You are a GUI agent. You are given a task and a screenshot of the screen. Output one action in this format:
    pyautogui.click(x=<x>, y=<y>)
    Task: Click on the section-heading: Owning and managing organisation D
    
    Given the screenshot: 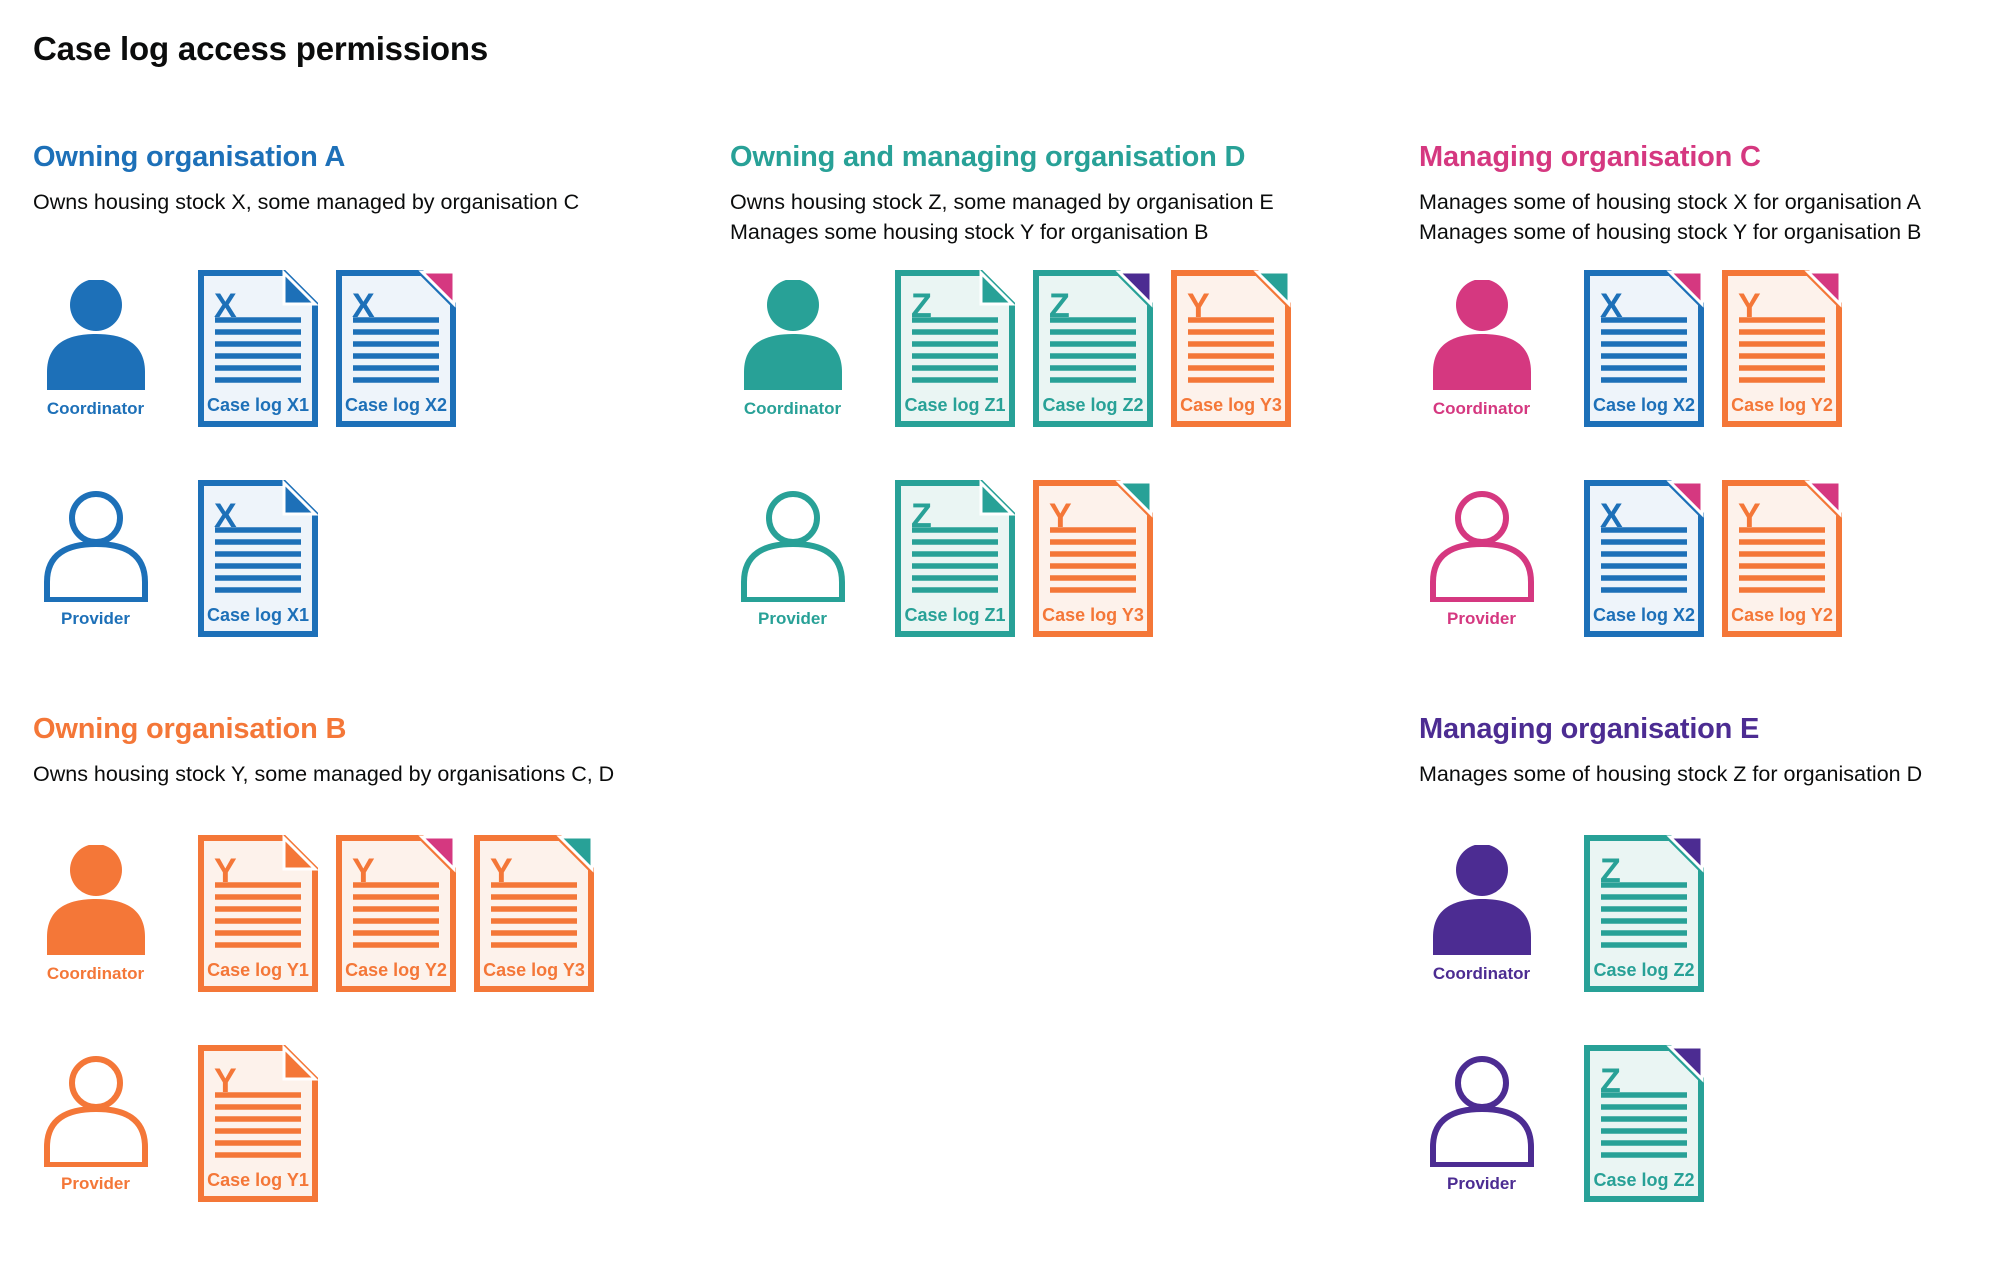 What is the action you would take?
    pyautogui.click(x=988, y=157)
    